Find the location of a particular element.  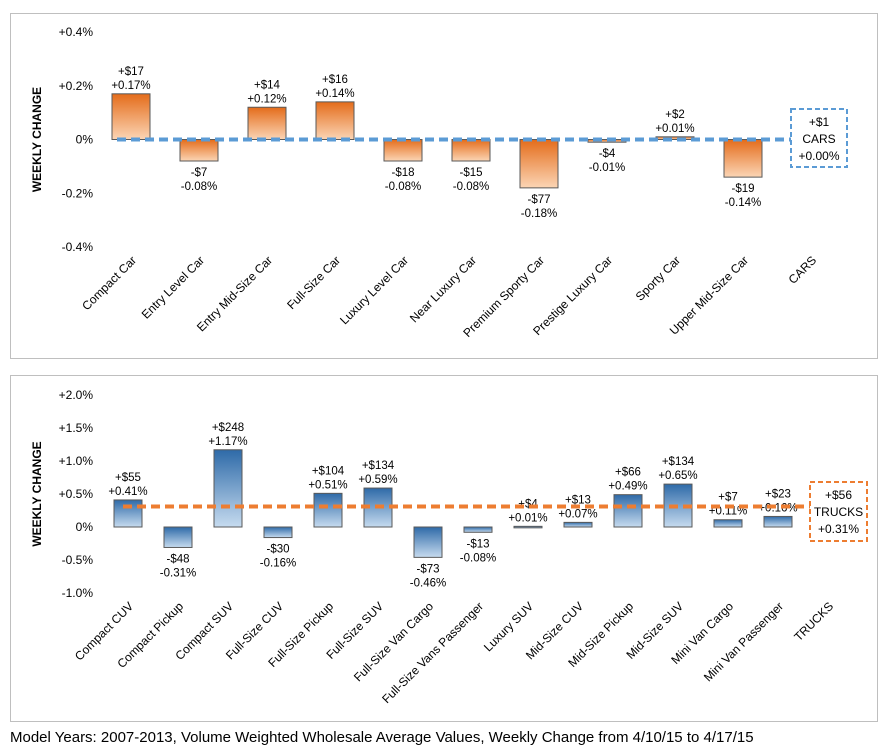

bar-mini-van-passenger is located at coordinates (778, 521).